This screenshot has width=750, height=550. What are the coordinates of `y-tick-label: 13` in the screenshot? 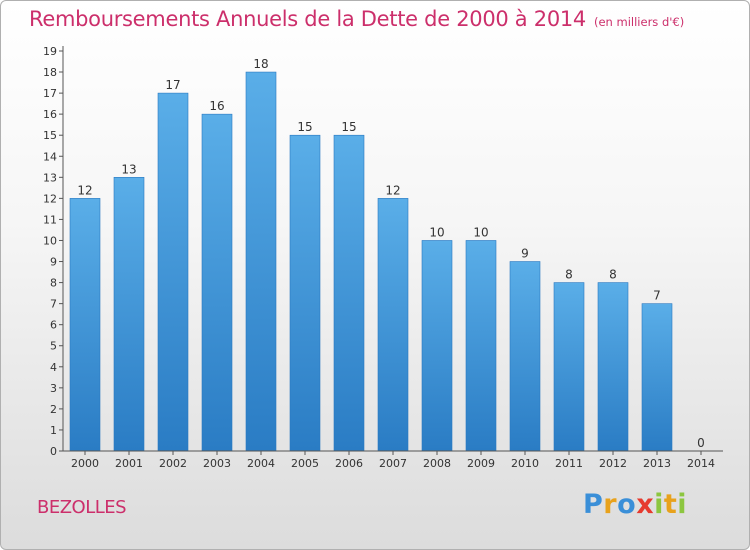 It's located at (50, 177).